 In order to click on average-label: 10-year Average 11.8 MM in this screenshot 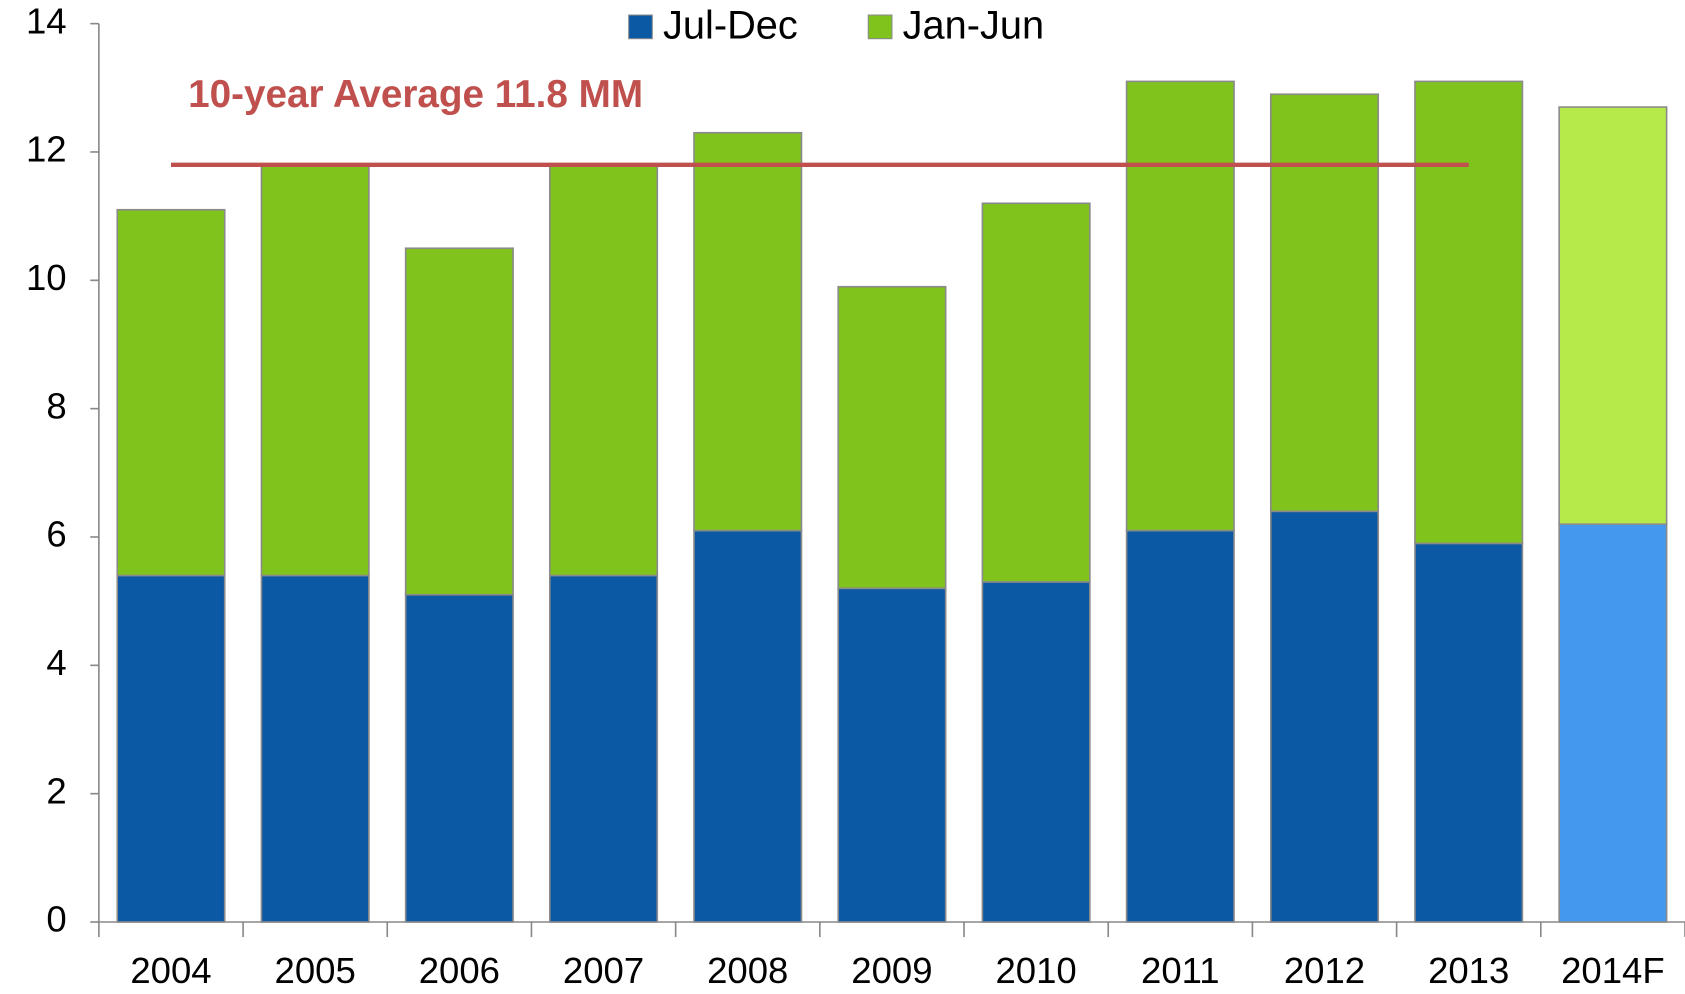, I will do `click(415, 94)`.